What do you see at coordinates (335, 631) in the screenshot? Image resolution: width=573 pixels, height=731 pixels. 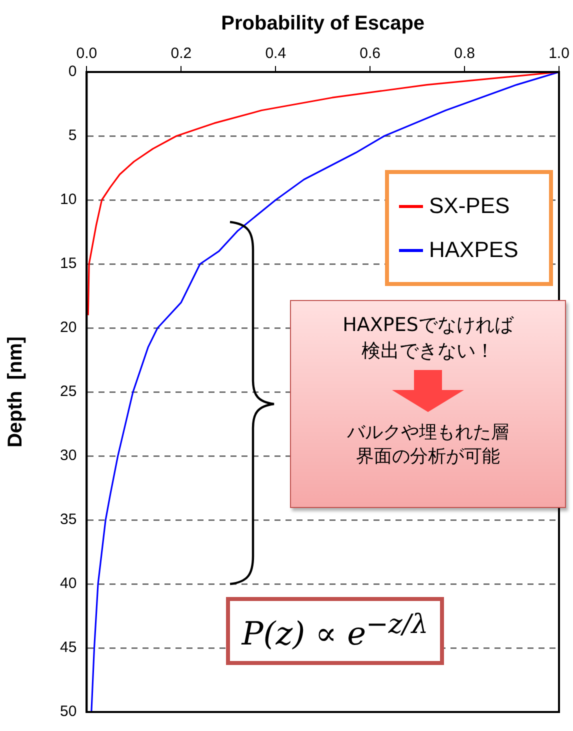 I see `annotation: P(z) ∝ e$^{−z/λ}$` at bounding box center [335, 631].